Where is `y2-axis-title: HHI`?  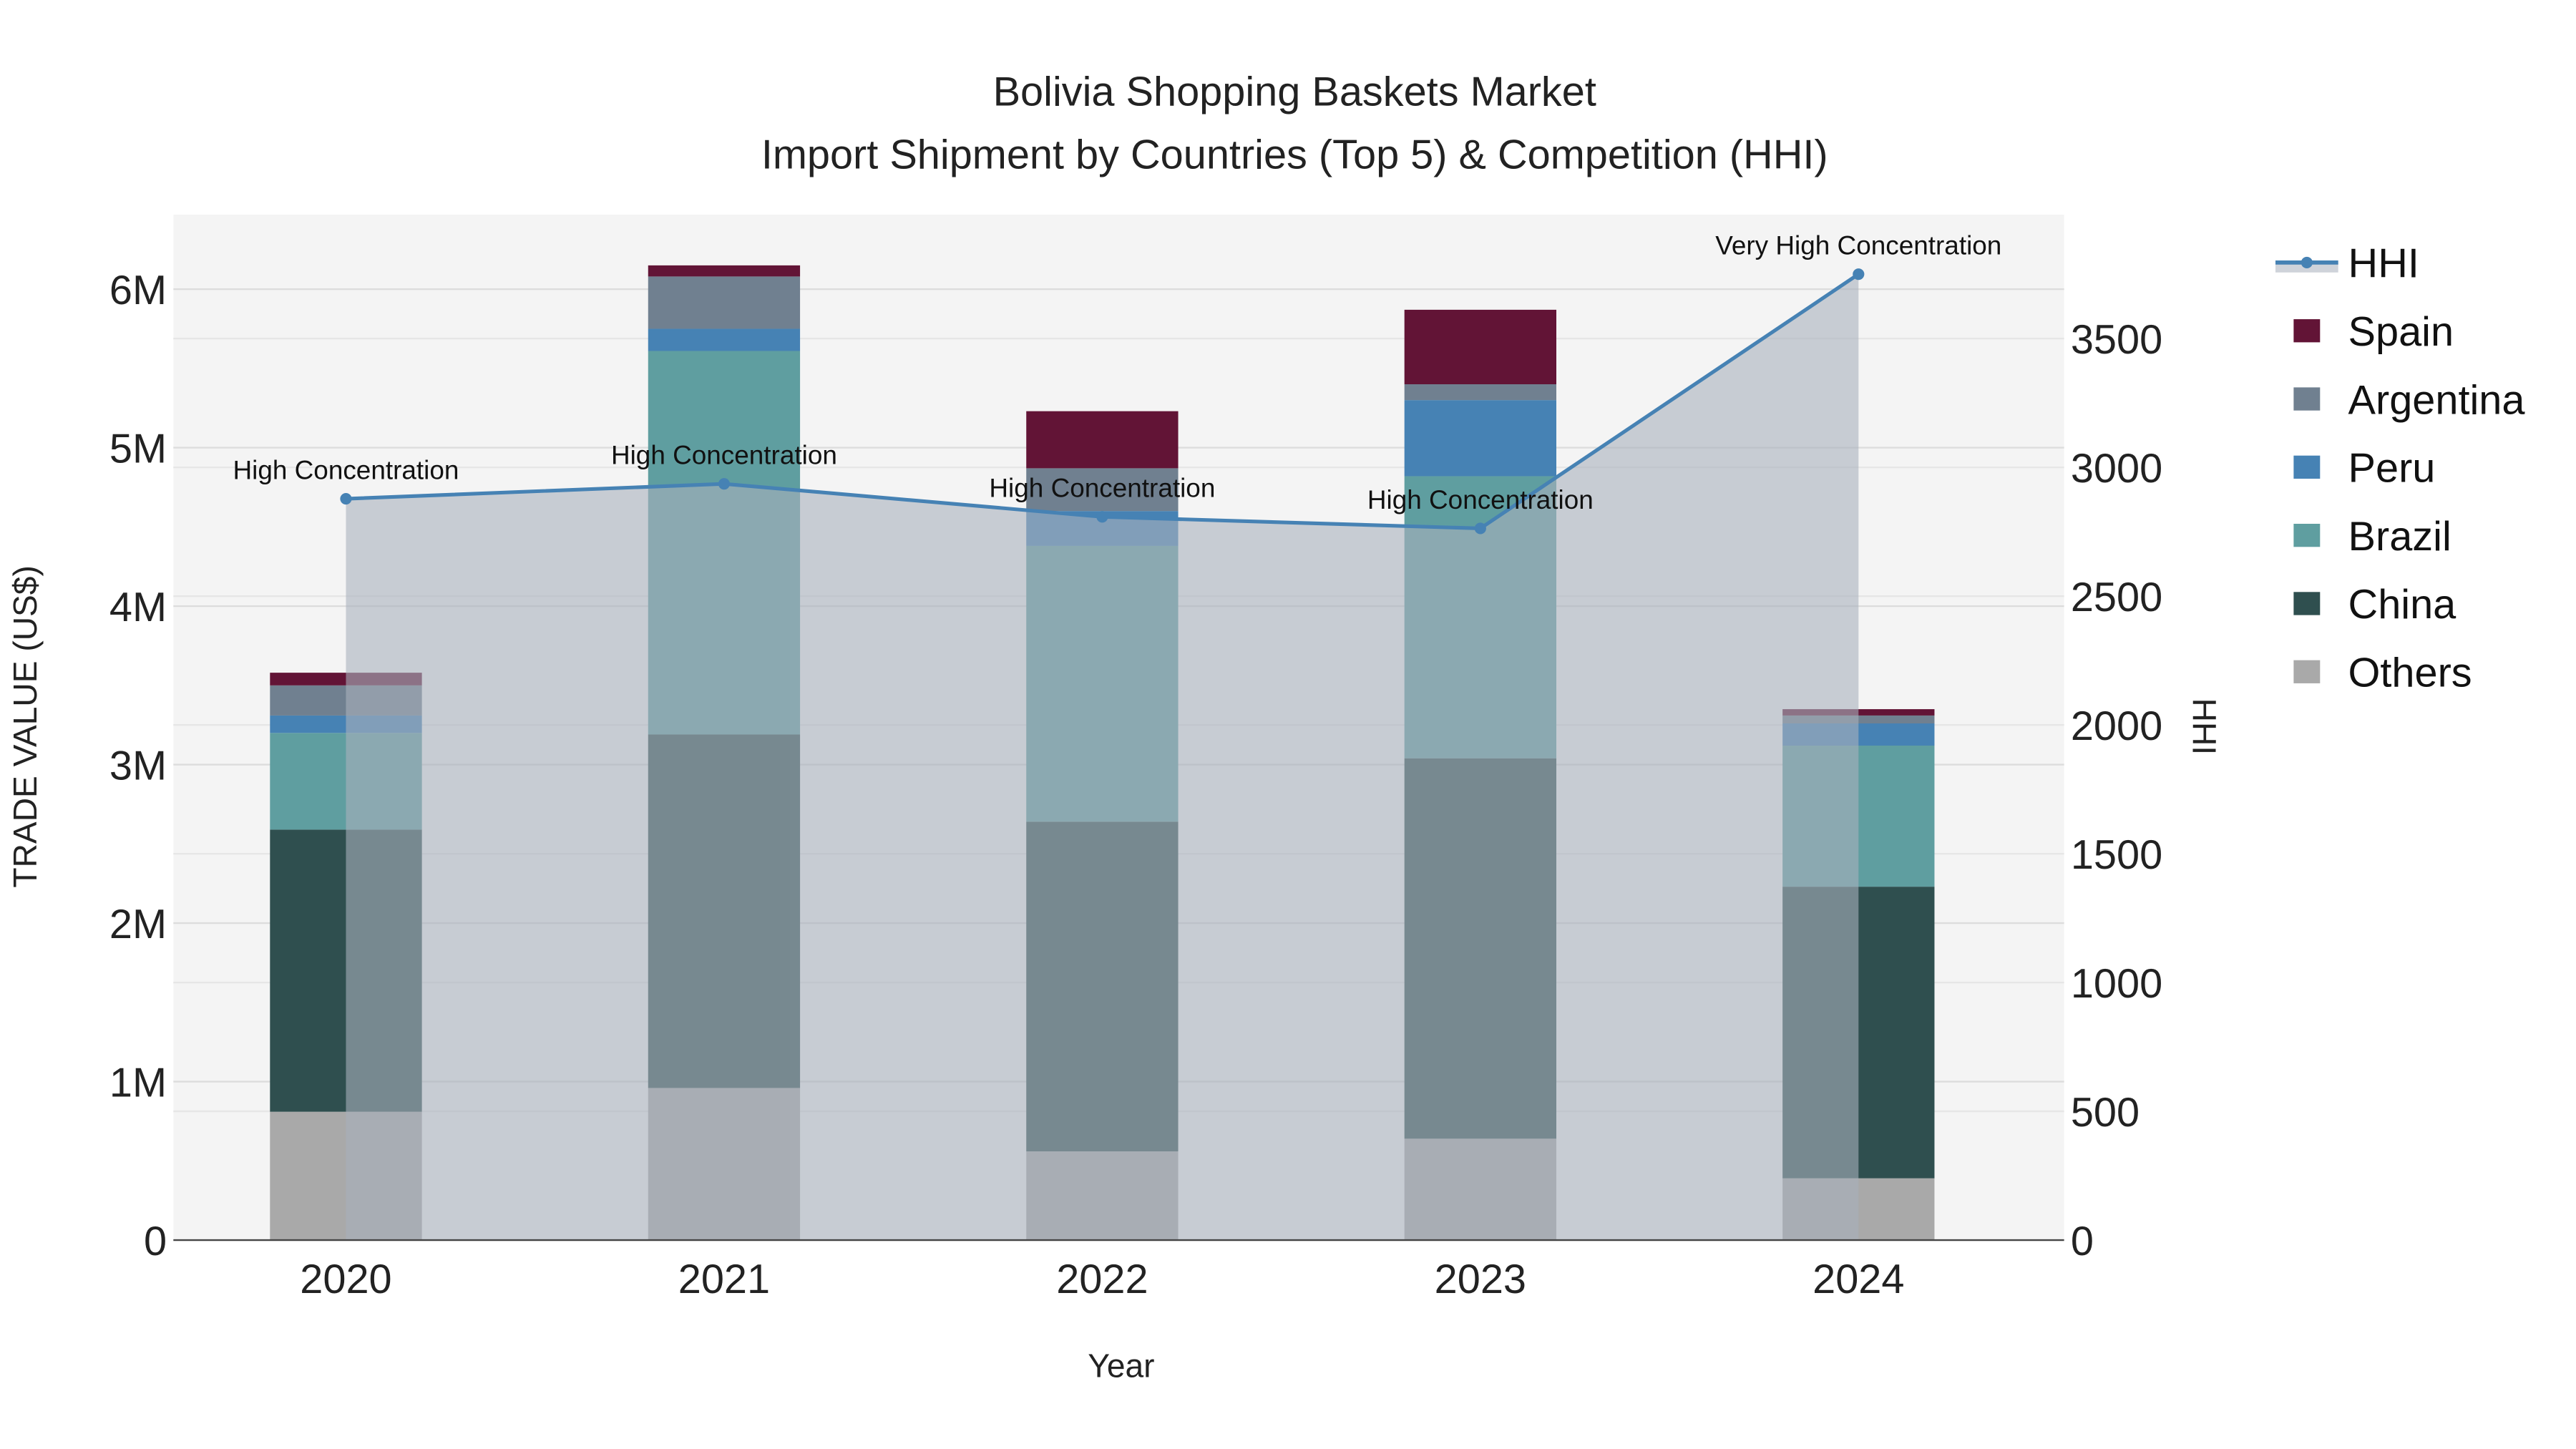 y2-axis-title: HHI is located at coordinates (2204, 726).